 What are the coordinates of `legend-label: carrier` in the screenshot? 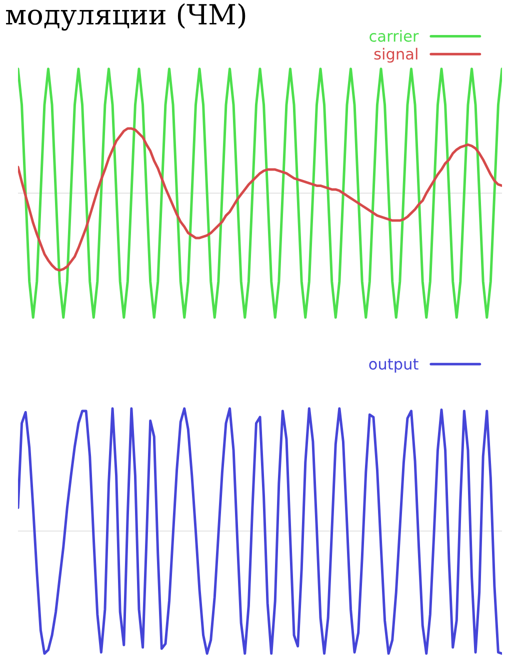 It's located at (394, 36).